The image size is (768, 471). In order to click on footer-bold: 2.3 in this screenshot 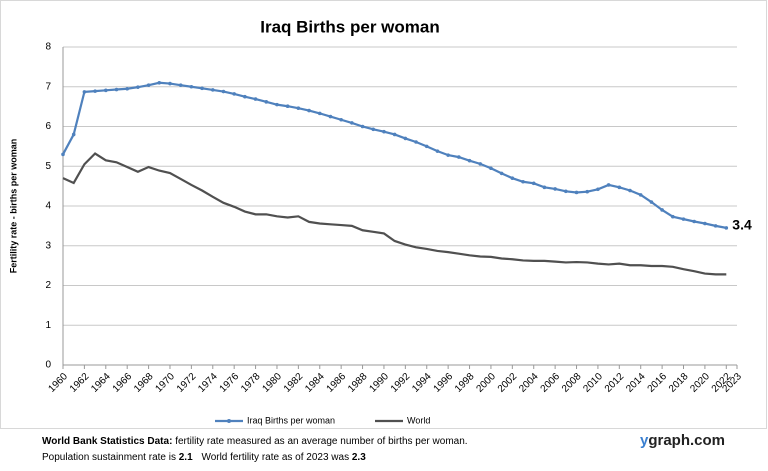, I will do `click(359, 457)`.